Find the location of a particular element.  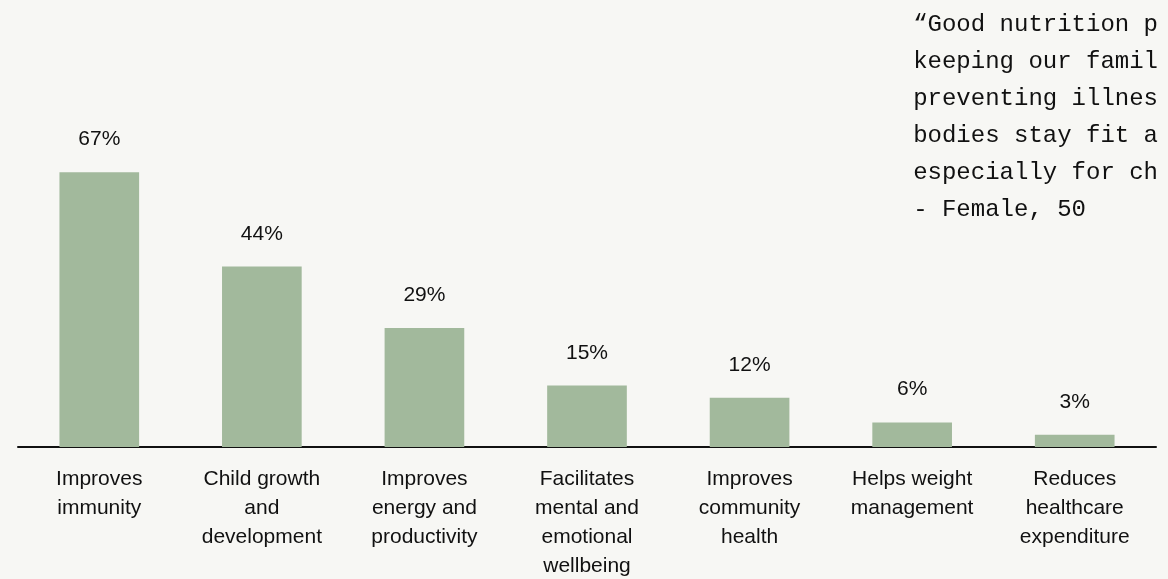

data-label: 44% is located at coordinates (261, 232).